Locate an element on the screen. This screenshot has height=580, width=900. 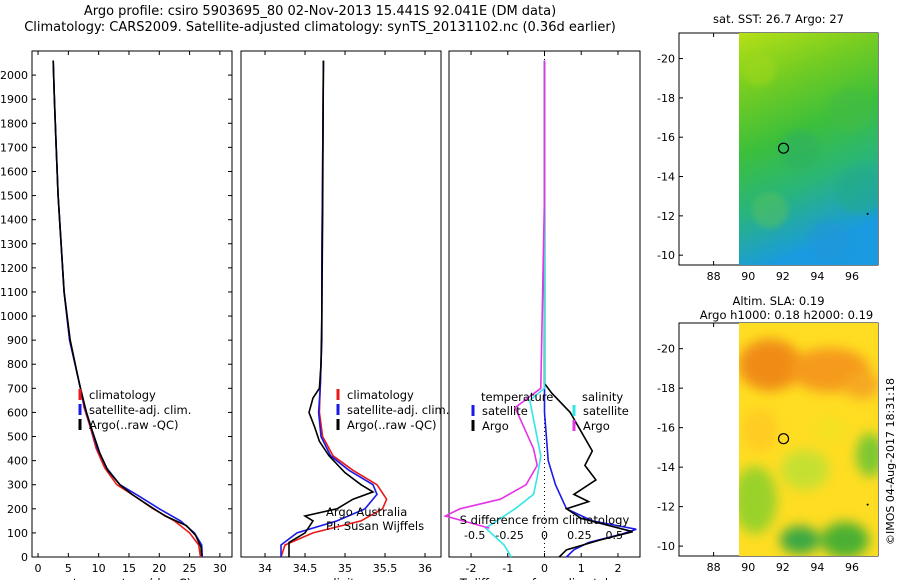
imos-stamp: ©IMOS 04-Aug-2017 18:31:18 is located at coordinates (890, 461).